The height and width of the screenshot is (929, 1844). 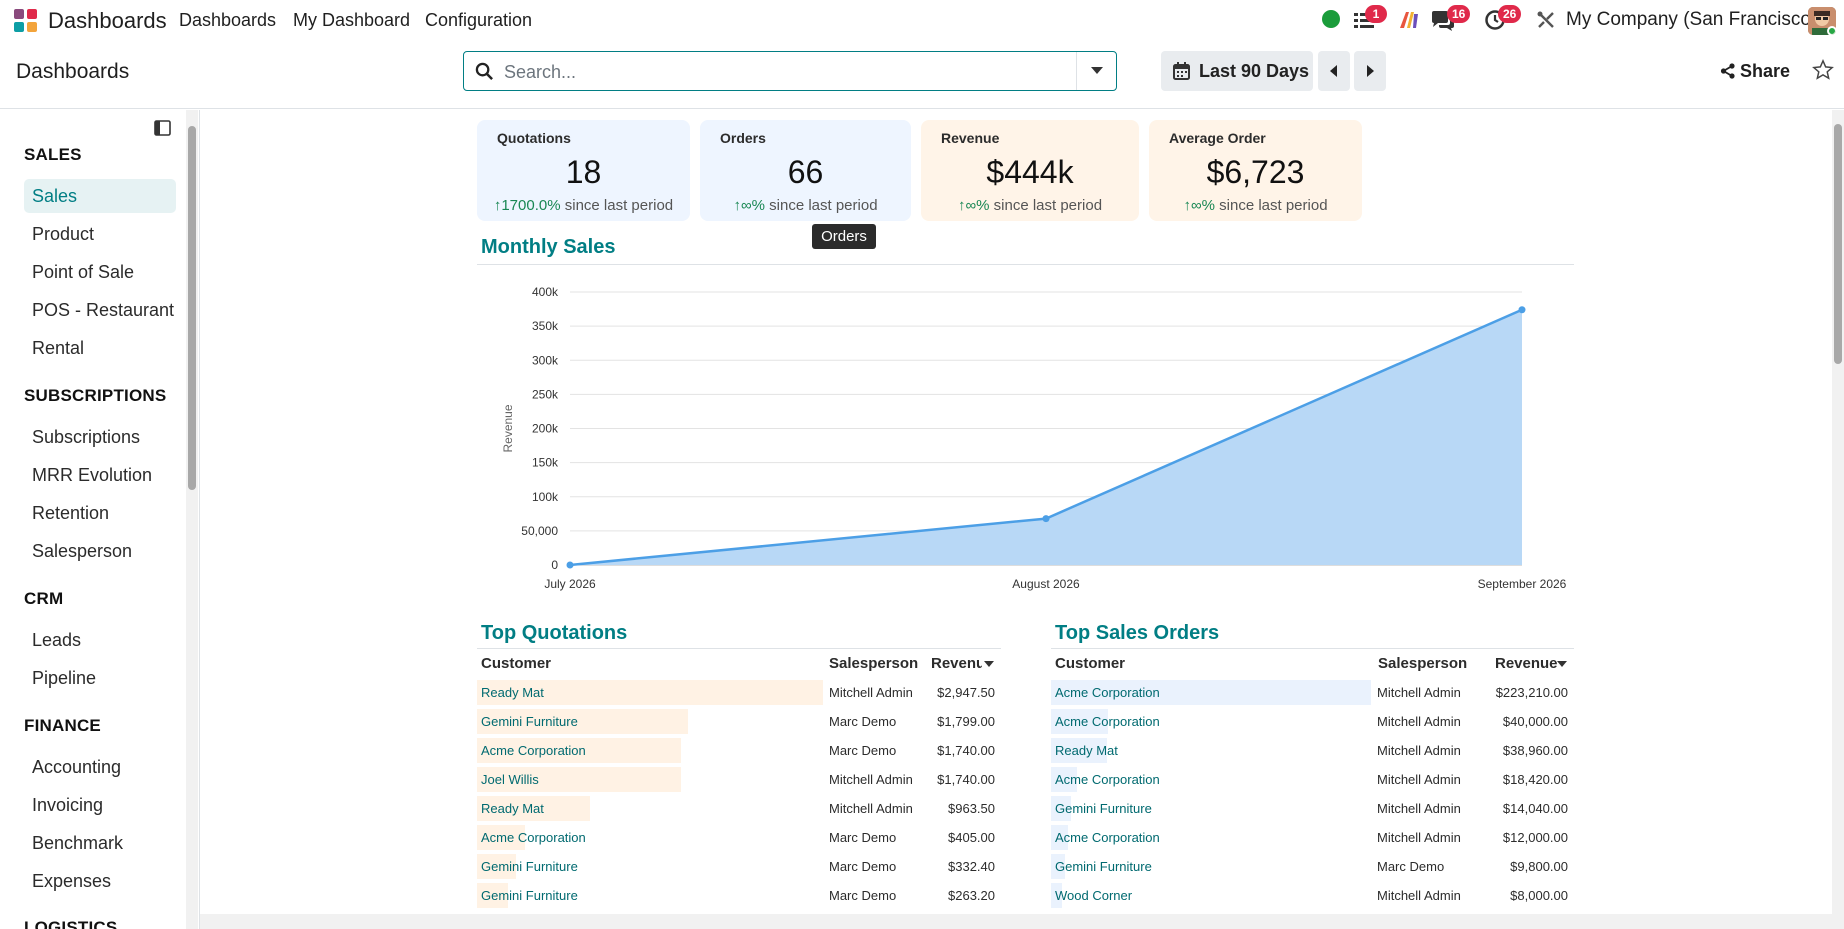 What do you see at coordinates (1334, 71) in the screenshot?
I see `previous-period-button` at bounding box center [1334, 71].